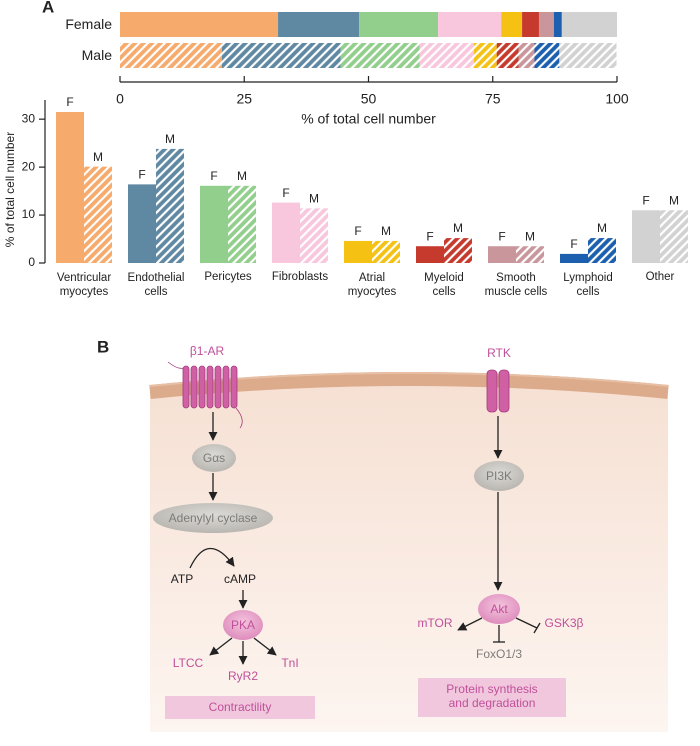 The width and height of the screenshot is (700, 746). What do you see at coordinates (120, 99) in the screenshot?
I see `x-tick-label: 0` at bounding box center [120, 99].